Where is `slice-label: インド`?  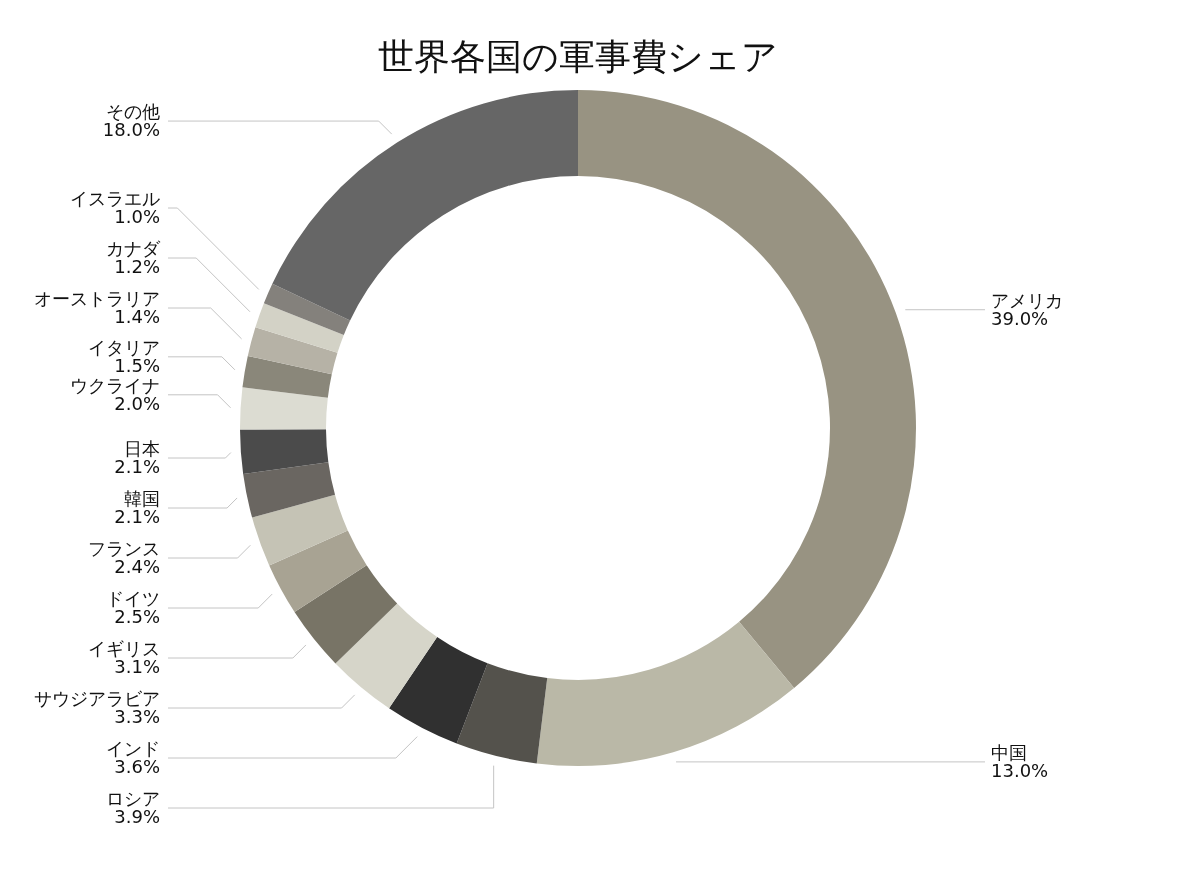
slice-label: インド is located at coordinates (133, 748).